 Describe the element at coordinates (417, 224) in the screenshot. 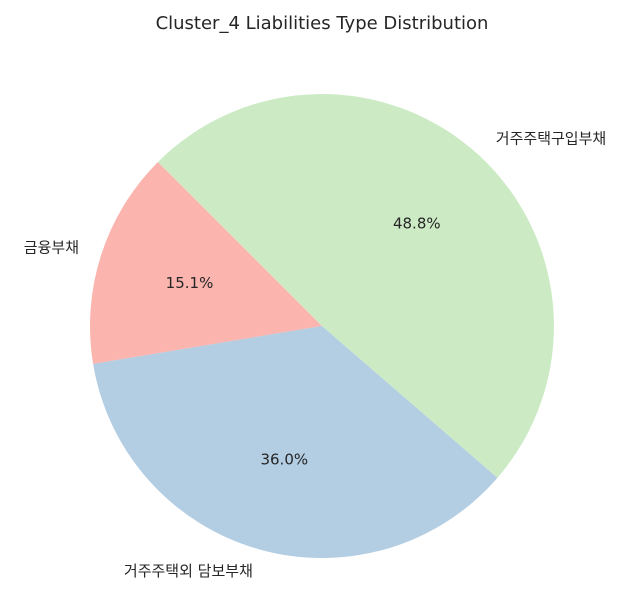

I see `percent-label-3: 48.8%` at that location.